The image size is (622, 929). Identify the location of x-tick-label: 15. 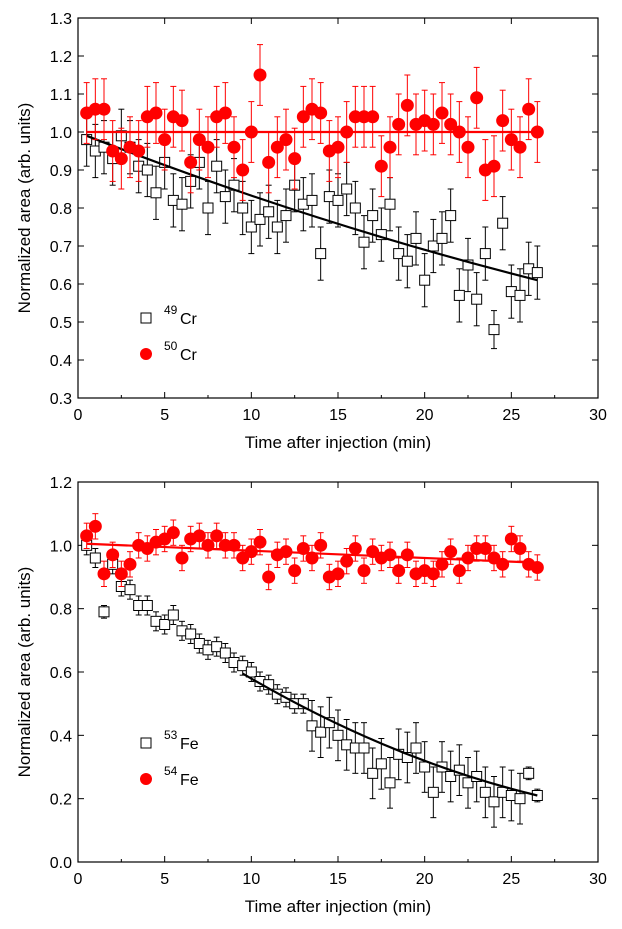
(338, 879).